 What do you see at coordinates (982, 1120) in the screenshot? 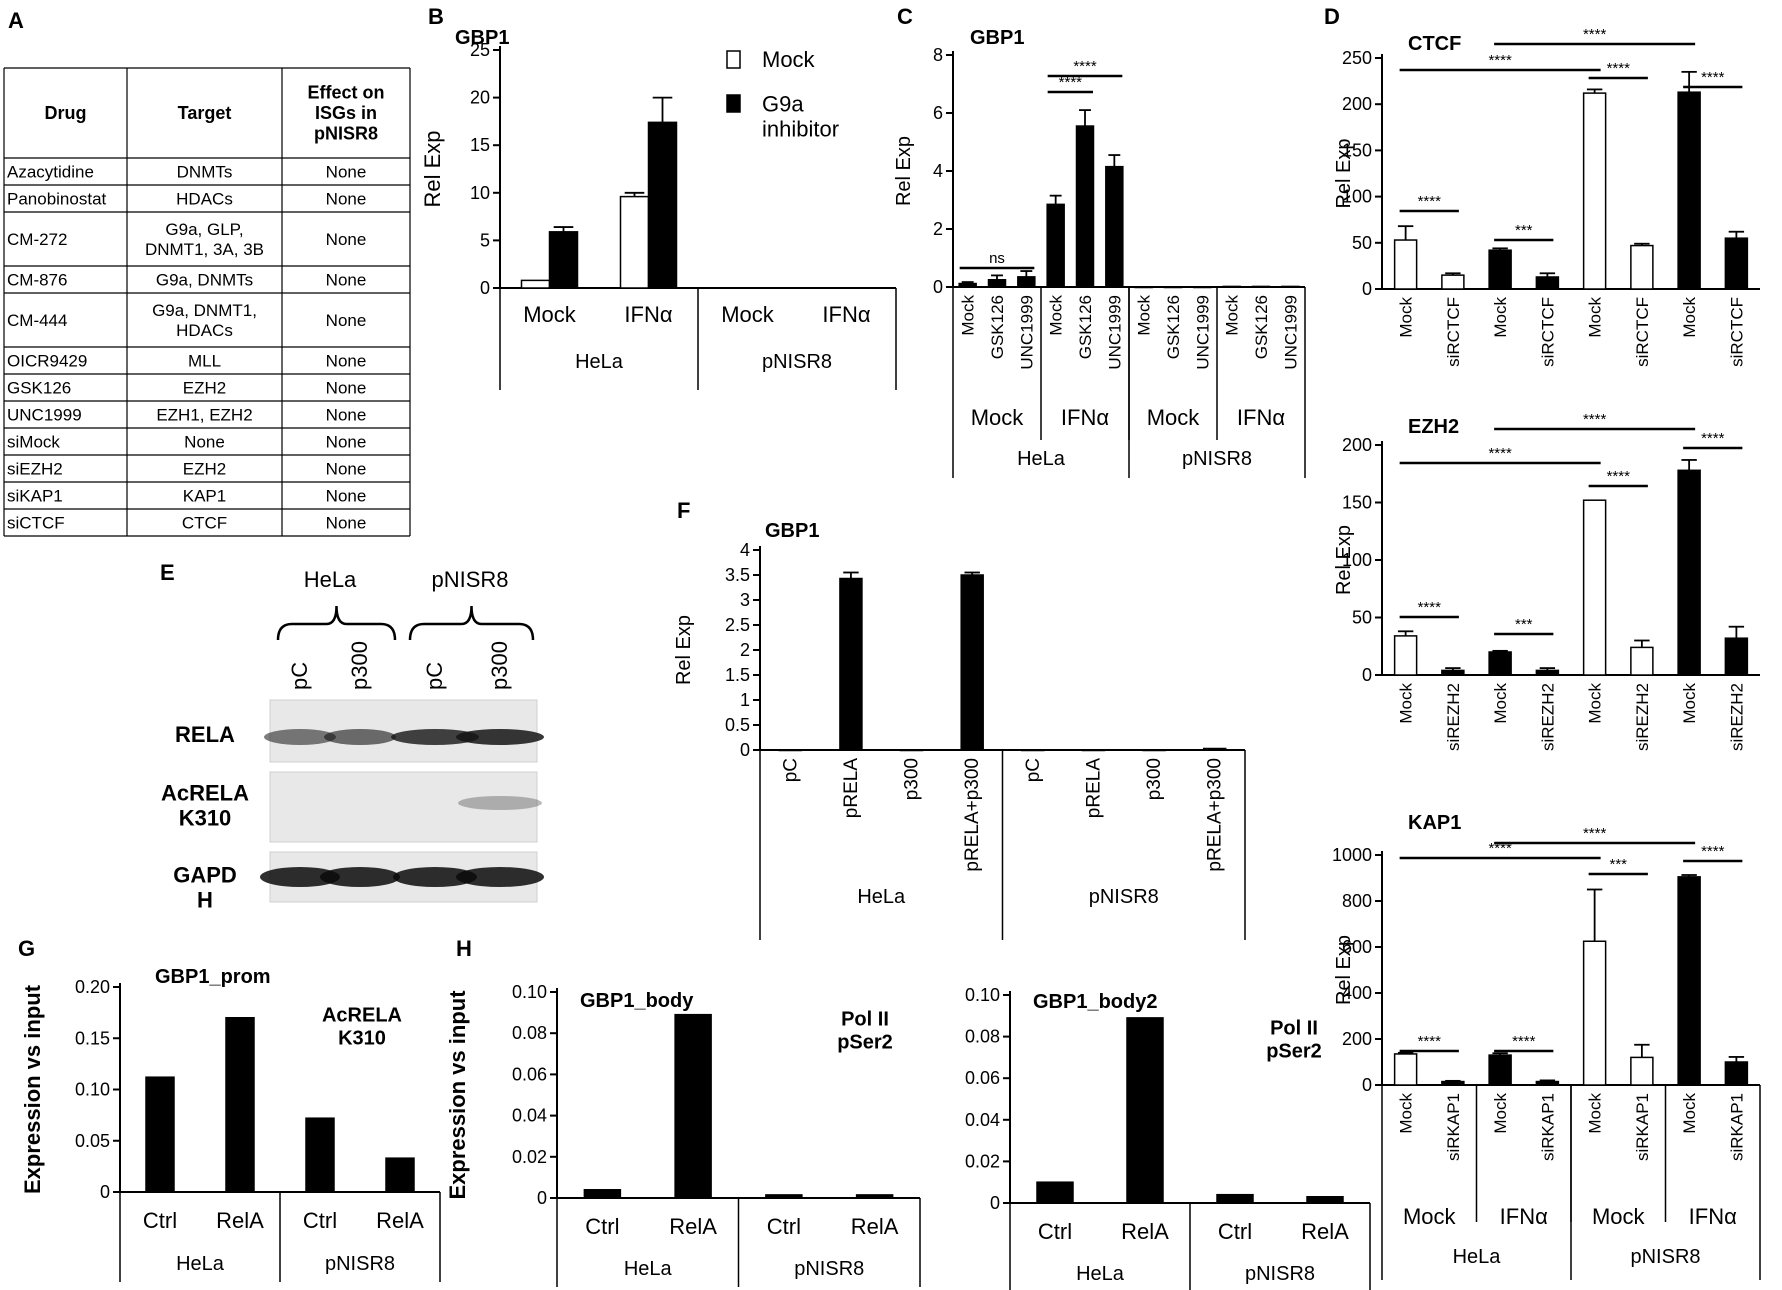
I see `y-tick-label: 0.04` at bounding box center [982, 1120].